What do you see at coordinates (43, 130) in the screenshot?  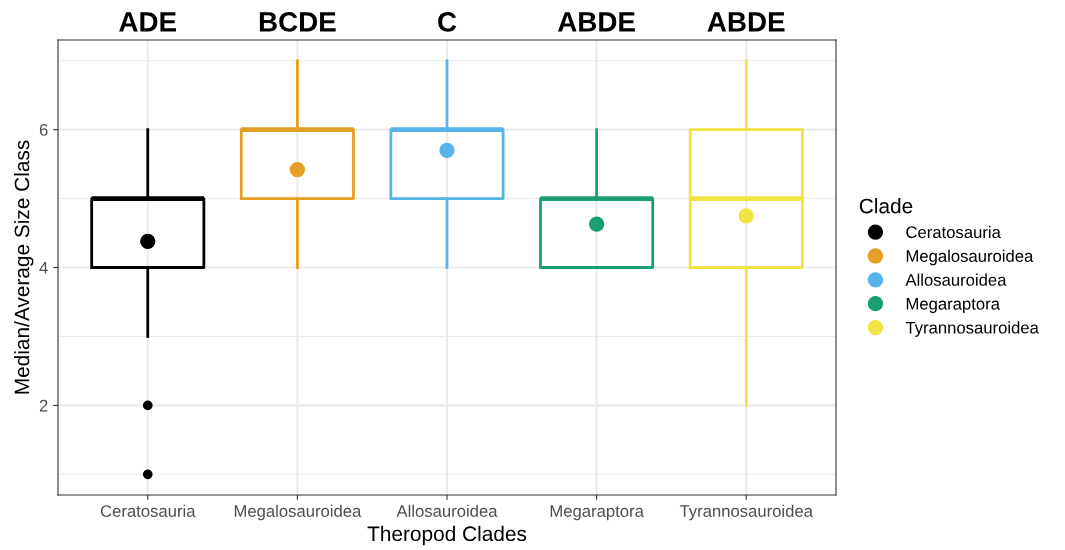 I see `y-tick-label: 6` at bounding box center [43, 130].